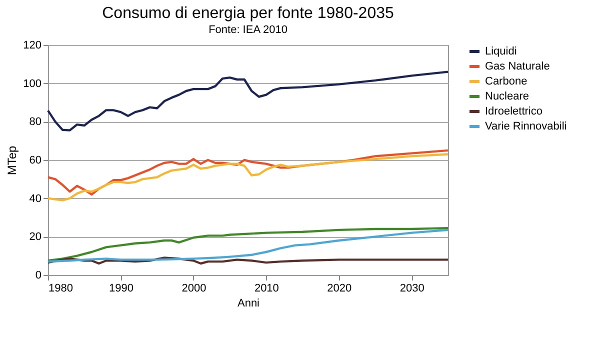 Image resolution: width=600 pixels, height=356 pixels. I want to click on legend-label: Varie Rinnovabili, so click(526, 126).